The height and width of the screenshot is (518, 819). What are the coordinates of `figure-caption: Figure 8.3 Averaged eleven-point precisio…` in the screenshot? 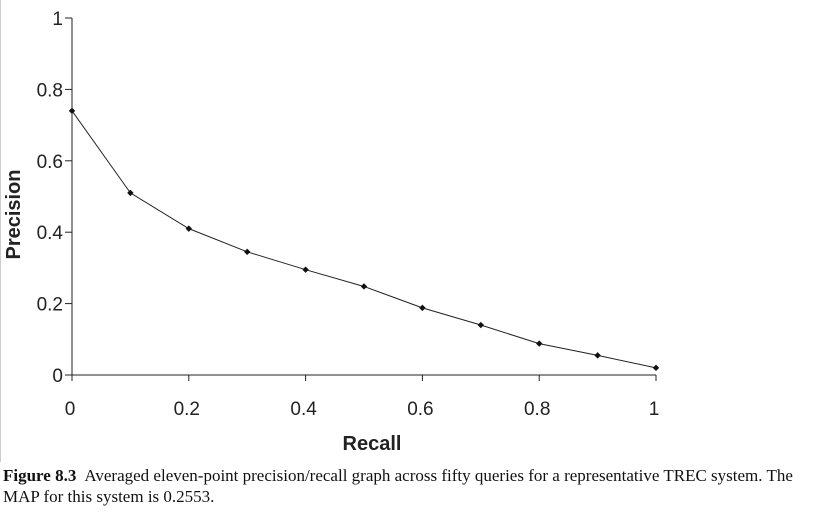 It's located at (409, 486).